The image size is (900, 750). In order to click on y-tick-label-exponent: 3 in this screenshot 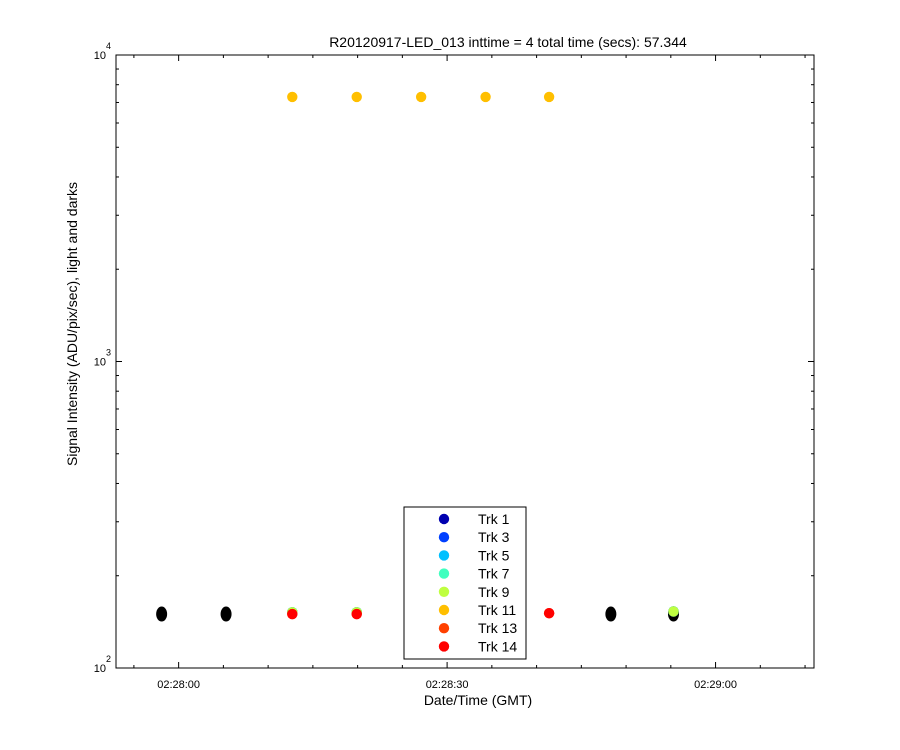, I will do `click(108, 353)`.